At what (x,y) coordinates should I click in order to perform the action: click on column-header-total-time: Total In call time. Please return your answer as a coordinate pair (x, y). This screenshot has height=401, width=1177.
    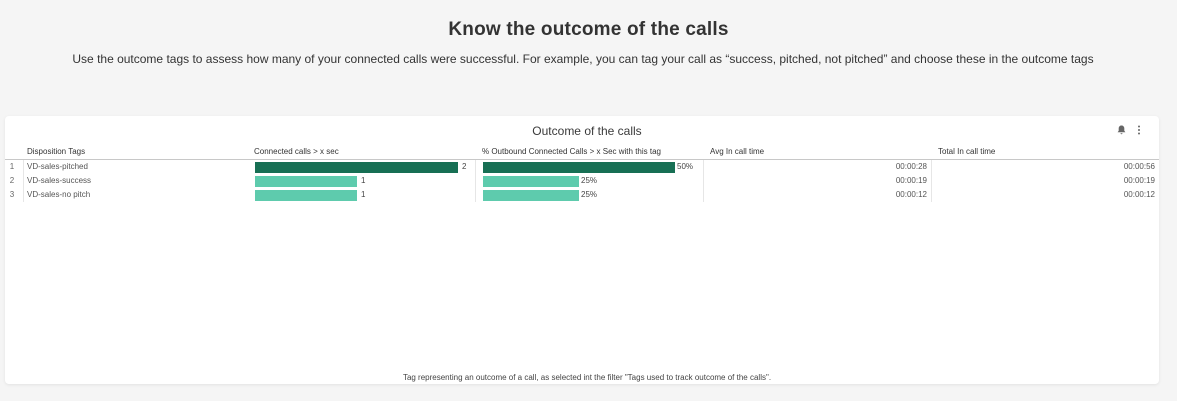
    Looking at the image, I should click on (967, 151).